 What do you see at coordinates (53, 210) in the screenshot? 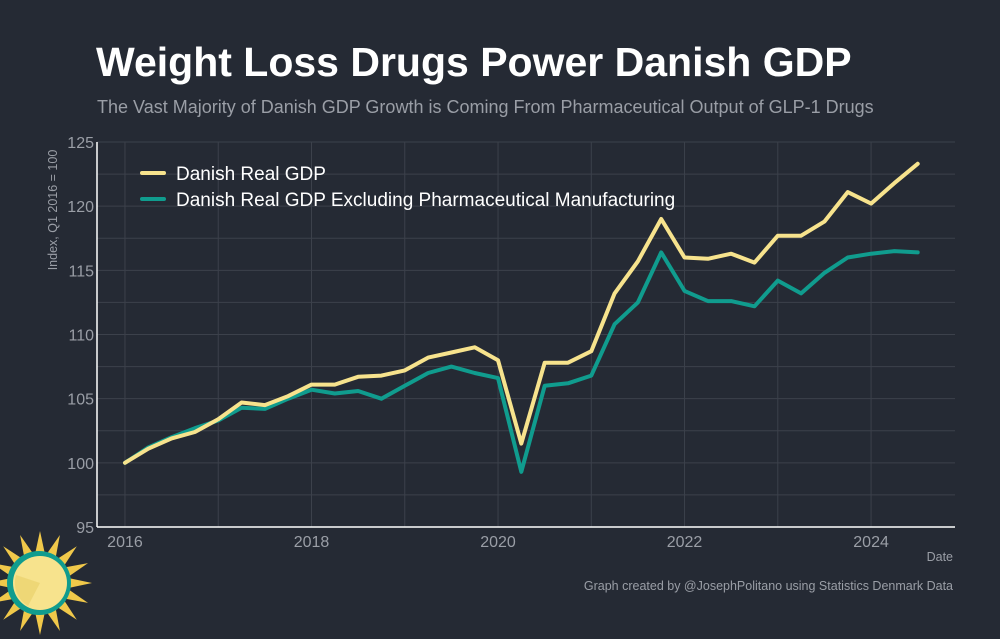
I see `y-axis-label: Index, Q1 2016 = 100` at bounding box center [53, 210].